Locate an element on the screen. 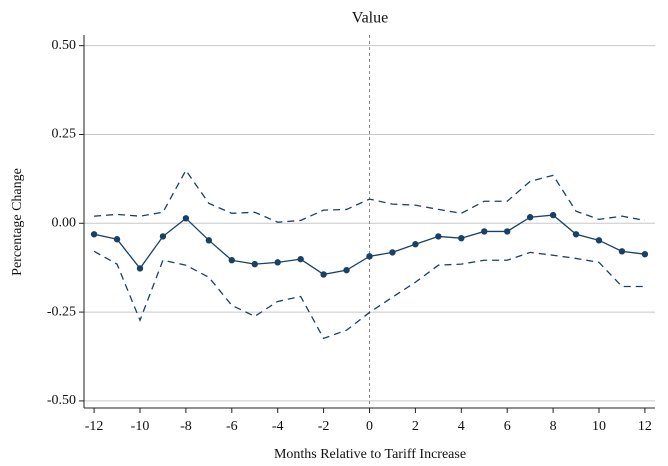 This screenshot has height=466, width=668. x-tick-label: -4 is located at coordinates (278, 426).